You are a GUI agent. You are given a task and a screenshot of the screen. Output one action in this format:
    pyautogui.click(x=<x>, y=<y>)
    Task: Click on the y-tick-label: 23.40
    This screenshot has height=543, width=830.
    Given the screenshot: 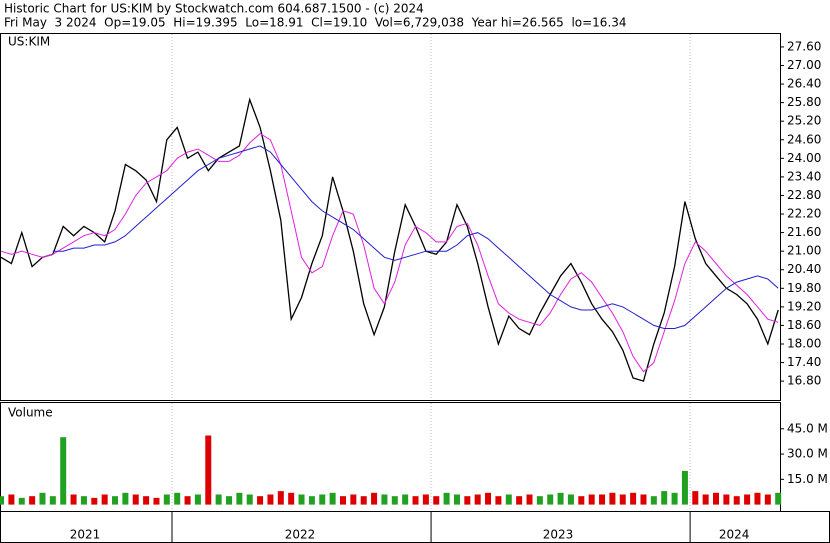 What is the action you would take?
    pyautogui.click(x=804, y=176)
    